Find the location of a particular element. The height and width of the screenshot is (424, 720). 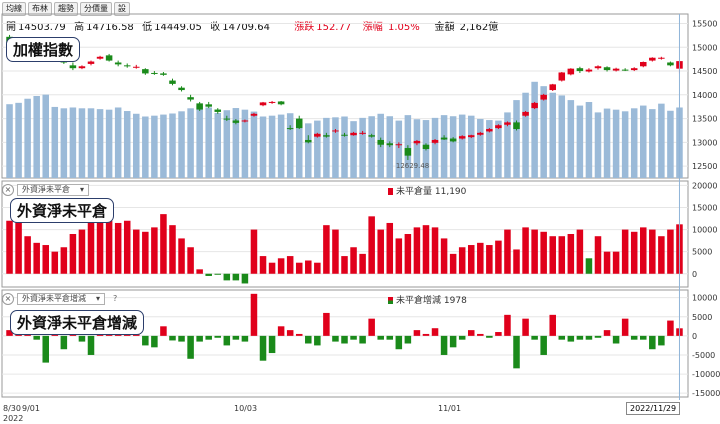

high-label: 高 is located at coordinates (79, 27).